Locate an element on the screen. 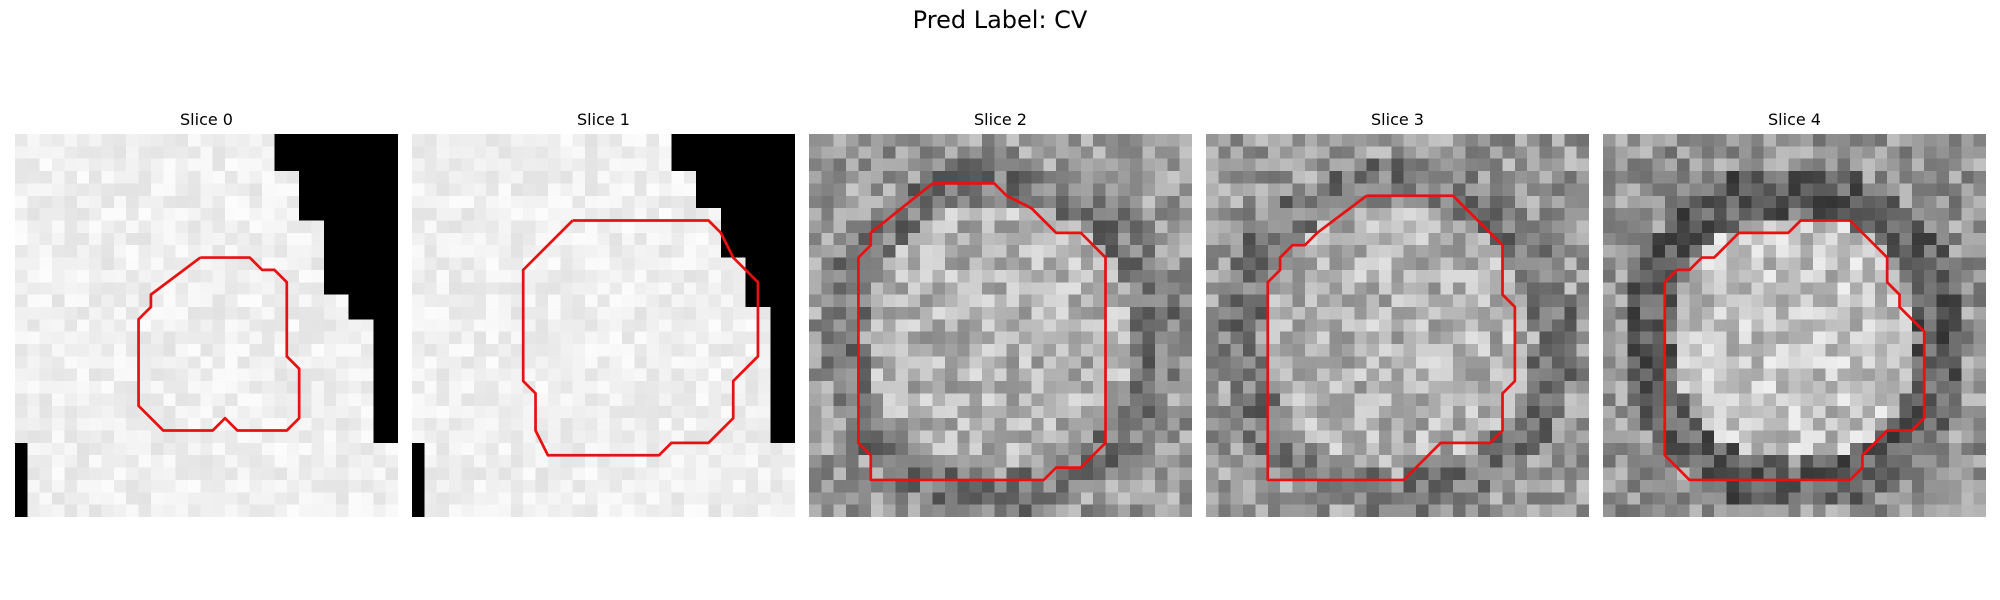 This screenshot has height=600, width=2000. slice-title: Slice 4 is located at coordinates (1794, 119).